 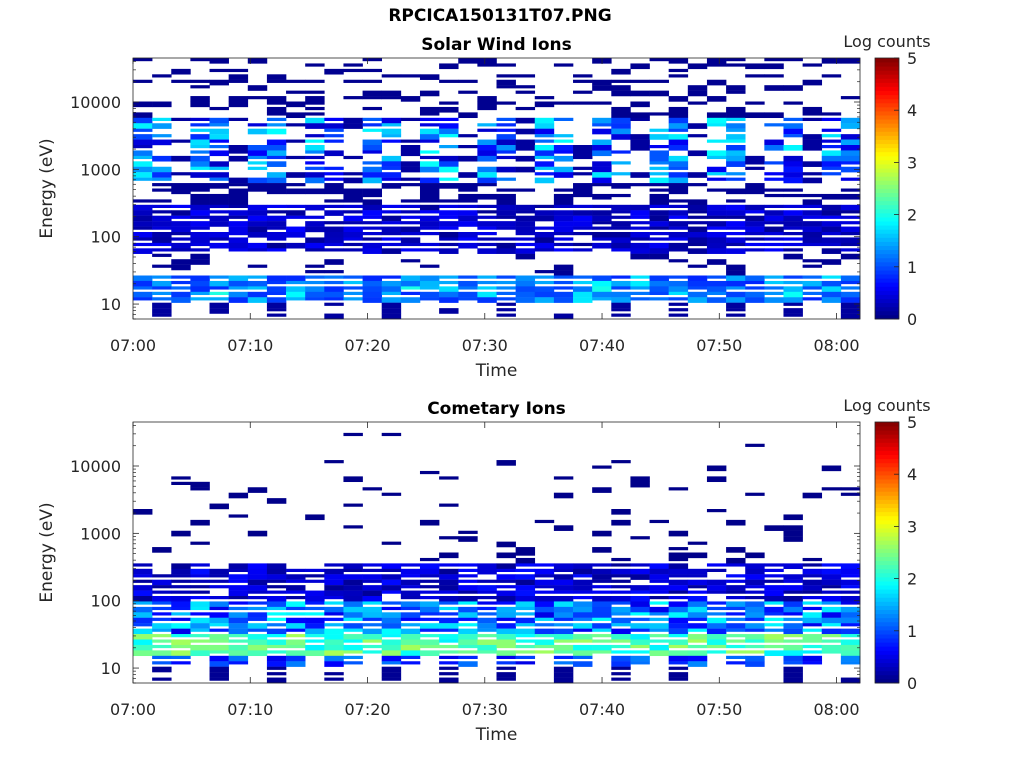 I want to click on x-tick-label: 07:40, so click(x=602, y=709).